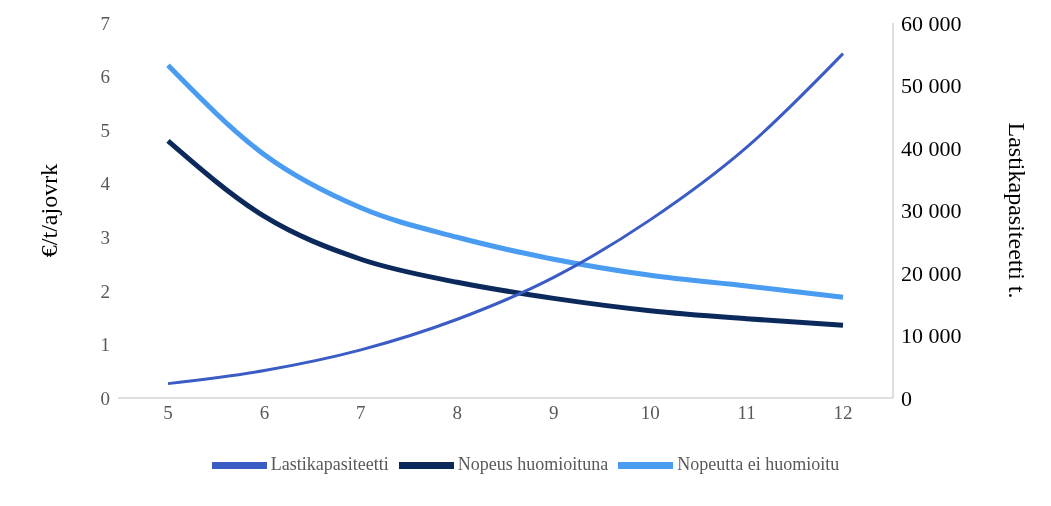 This screenshot has width=1051, height=506. What do you see at coordinates (931, 148) in the screenshot?
I see `y2-tick-label: 40 000` at bounding box center [931, 148].